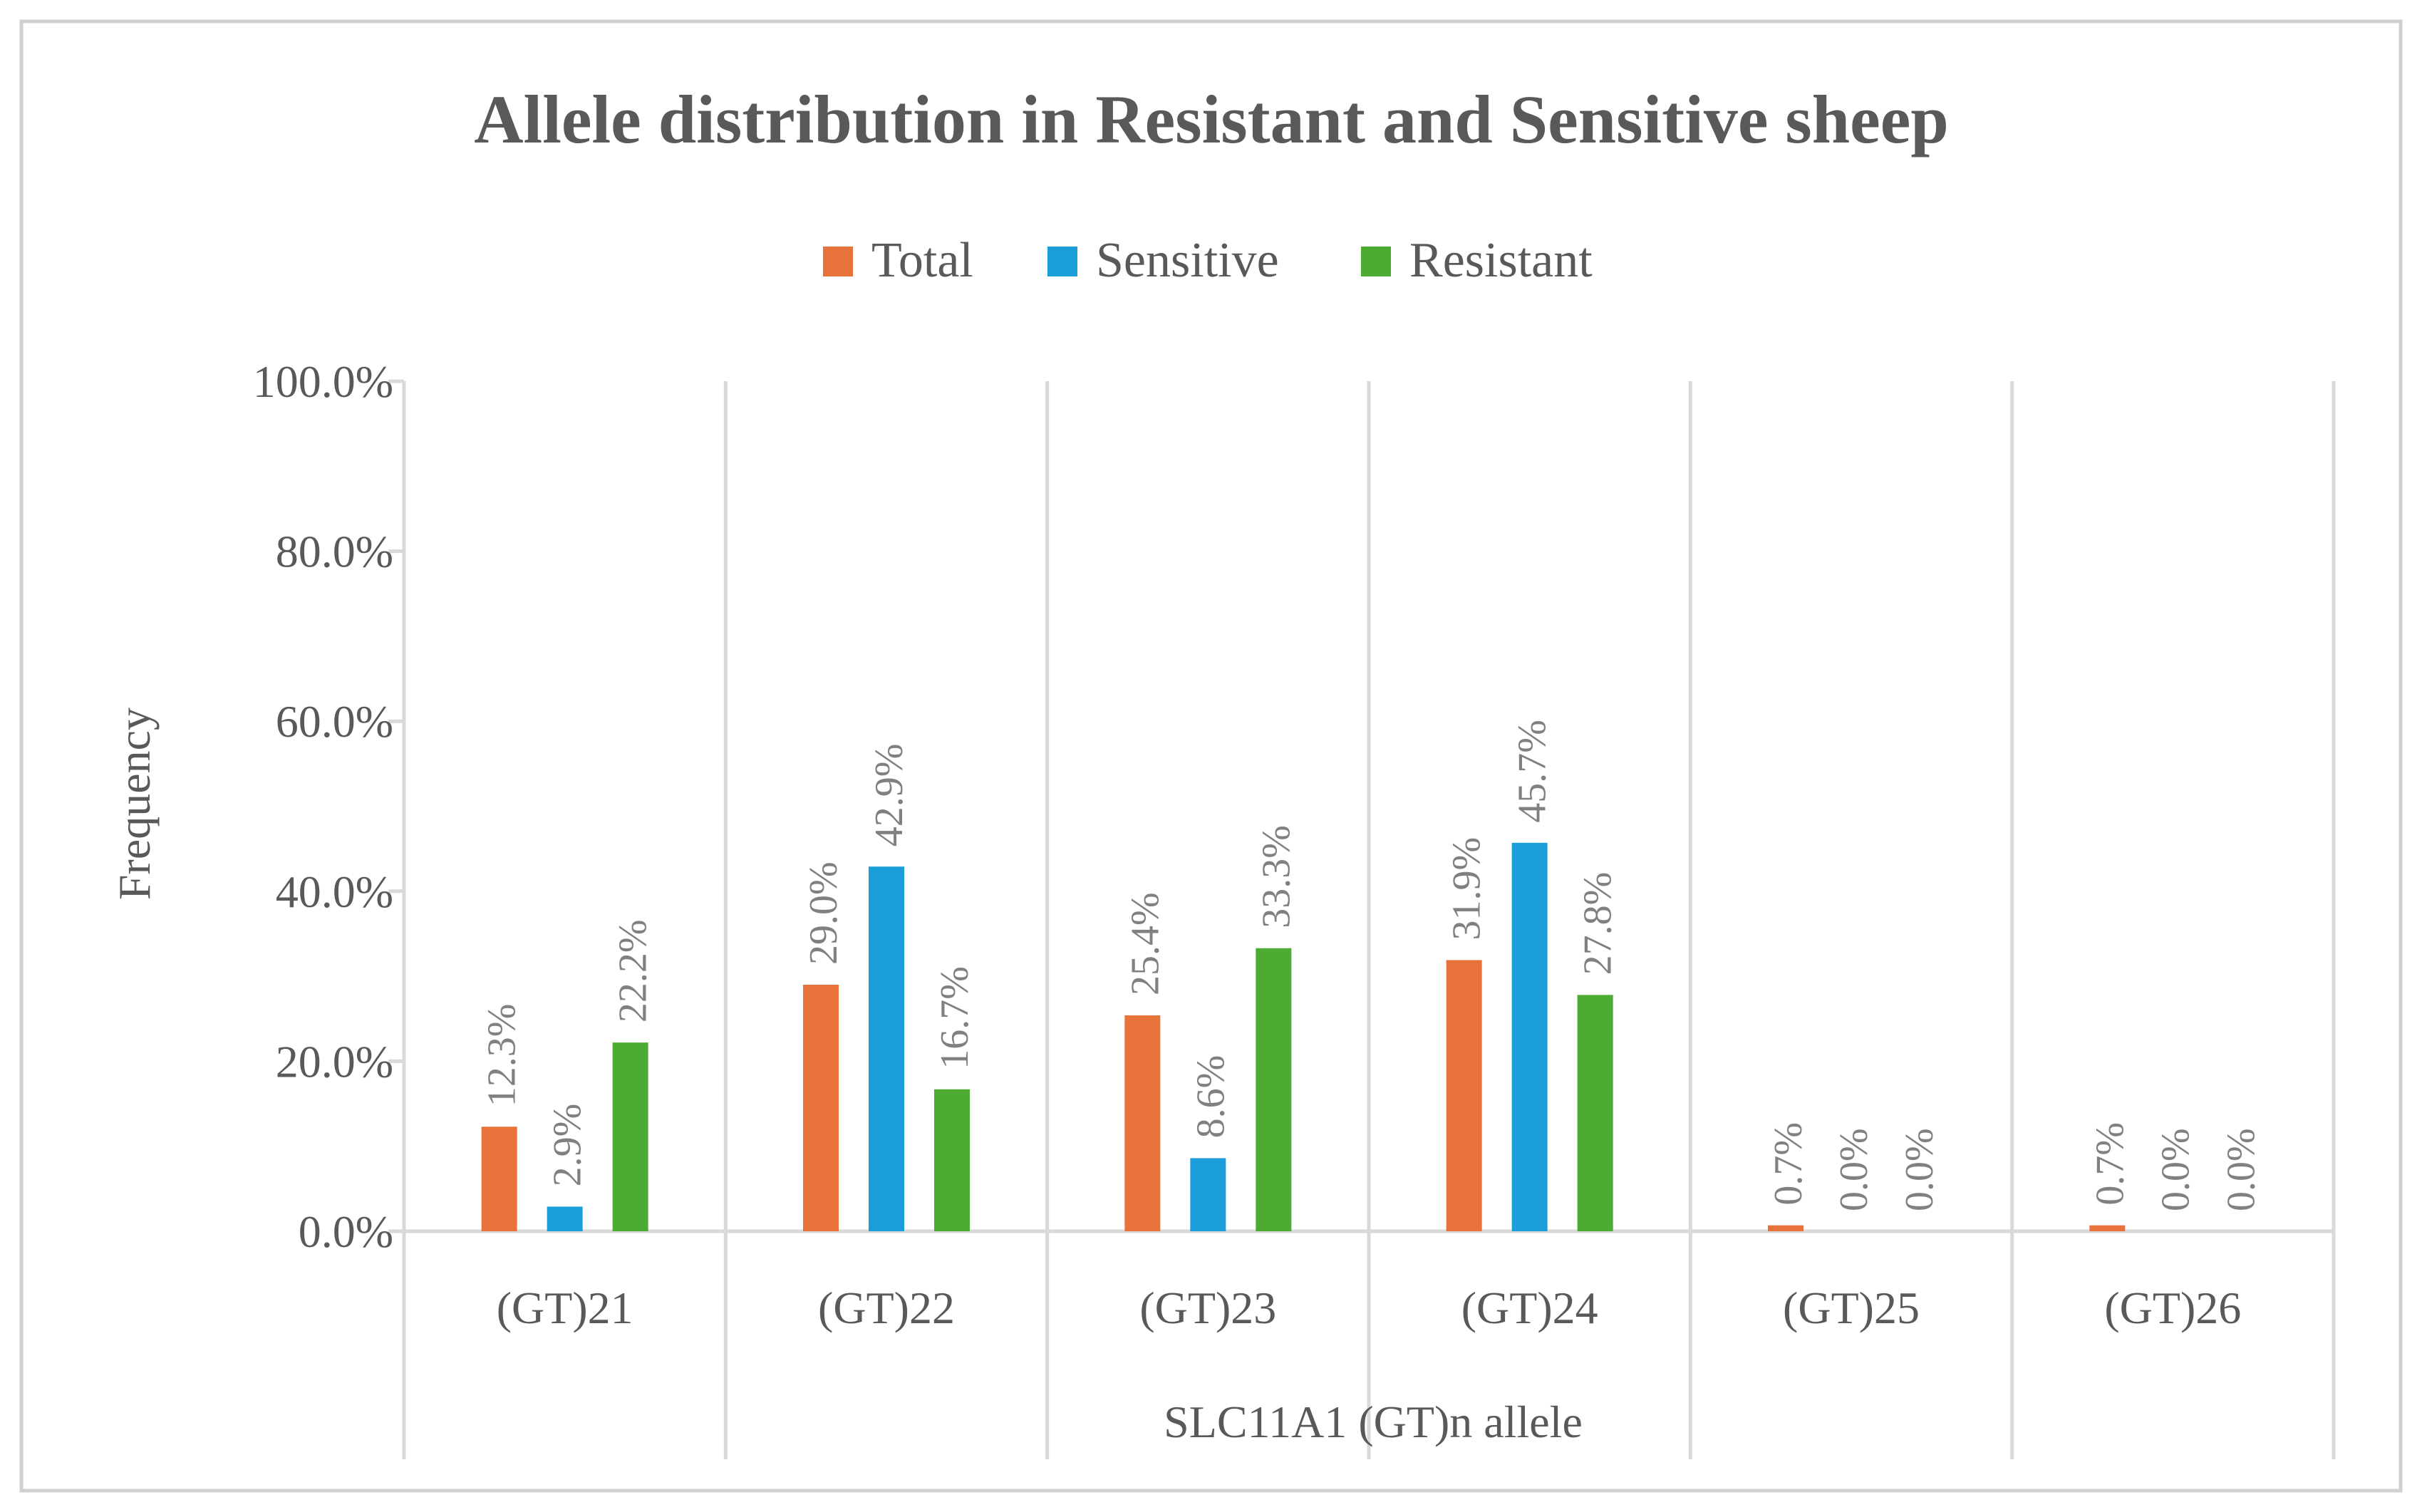 The image size is (2422, 1512). I want to click on x-tick-label: (GT)24, so click(1529, 1308).